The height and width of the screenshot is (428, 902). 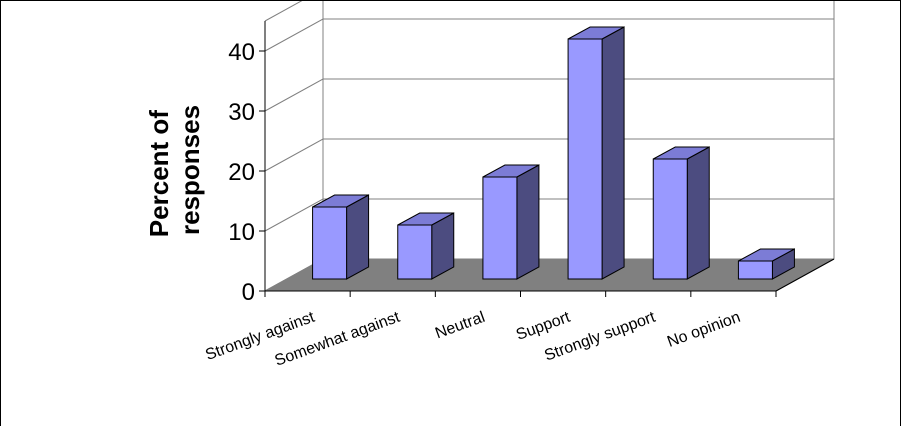 I want to click on y-tick-labels: 0 10 20 30 40, so click(x=241, y=172).